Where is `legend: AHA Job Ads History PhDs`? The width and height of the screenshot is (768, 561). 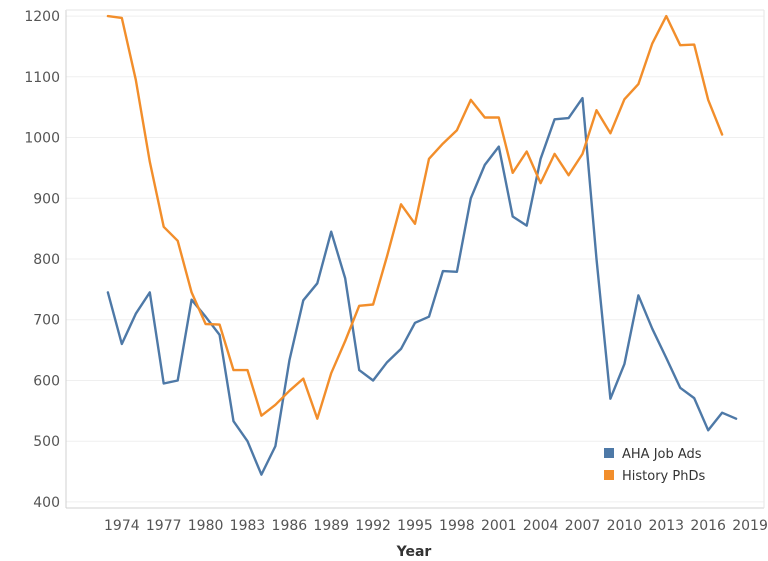 legend: AHA Job Ads History PhDs is located at coordinates (654, 465).